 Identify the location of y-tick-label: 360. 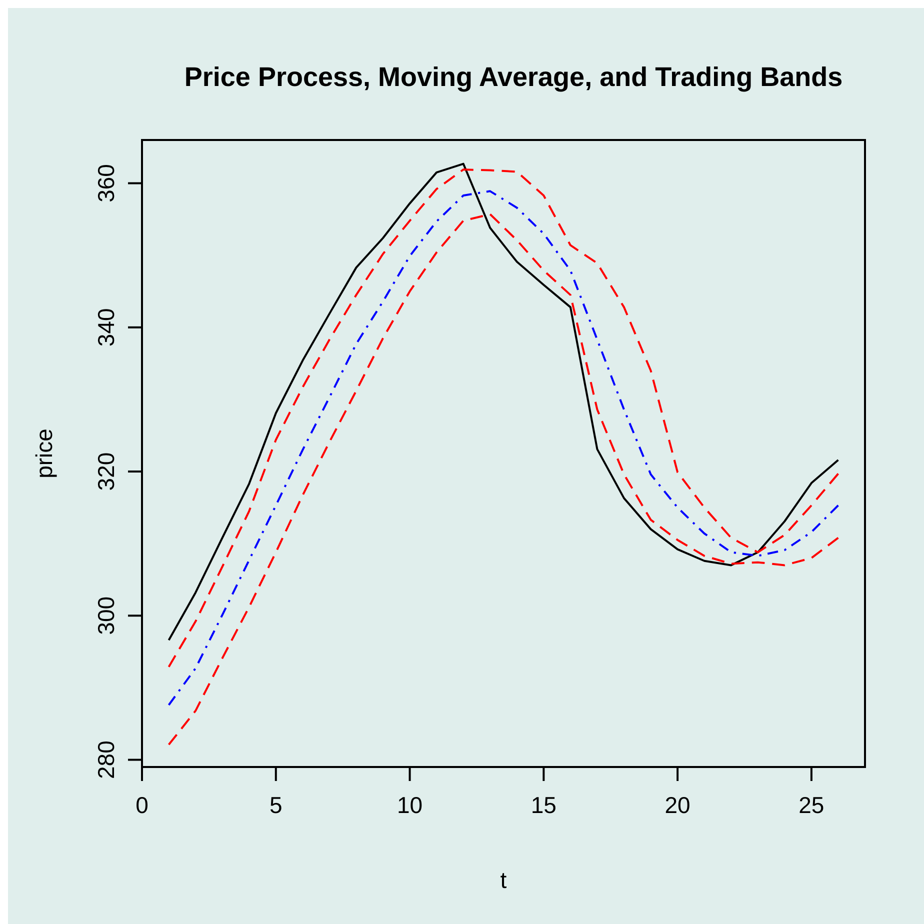
(106, 183).